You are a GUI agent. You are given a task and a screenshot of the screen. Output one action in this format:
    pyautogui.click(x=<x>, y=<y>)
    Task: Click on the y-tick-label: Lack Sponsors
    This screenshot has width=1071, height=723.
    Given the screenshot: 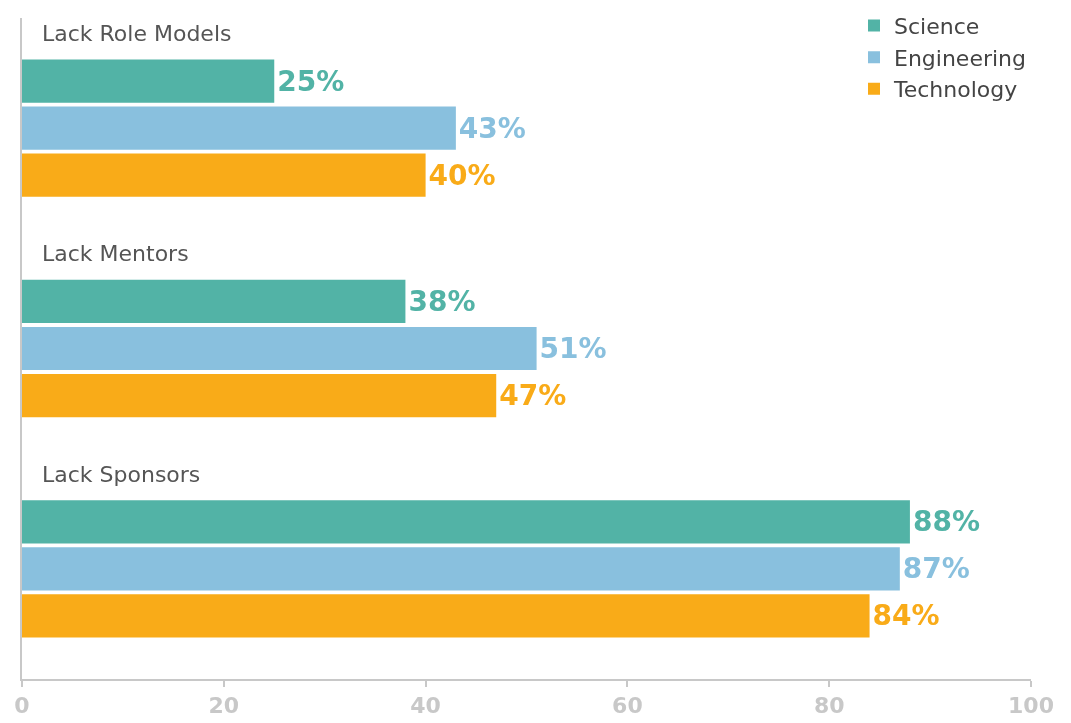 What is the action you would take?
    pyautogui.click(x=121, y=474)
    